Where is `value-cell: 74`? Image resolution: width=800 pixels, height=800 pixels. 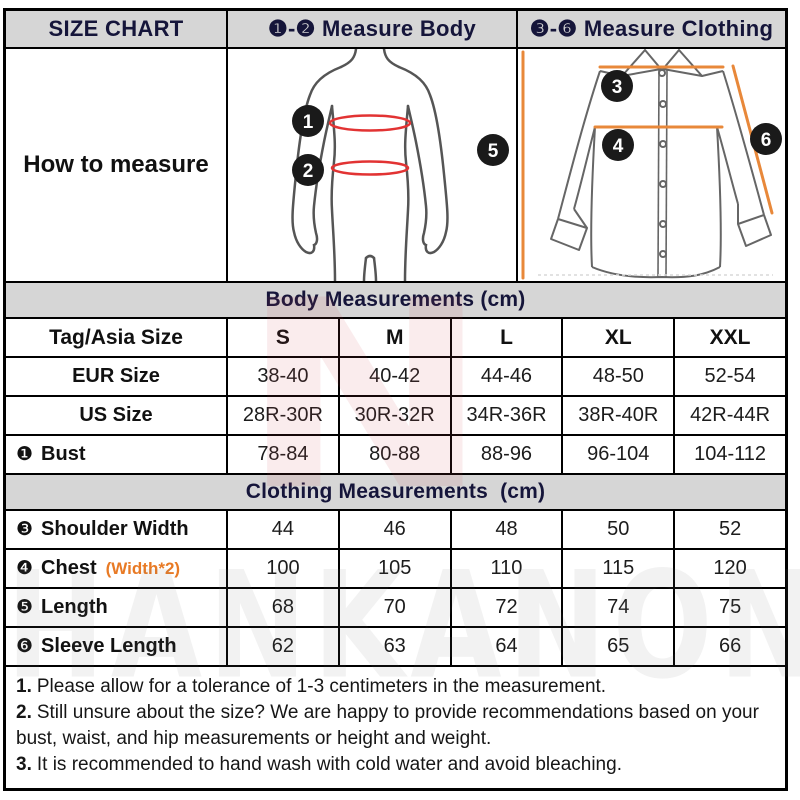 value-cell: 74 is located at coordinates (618, 607).